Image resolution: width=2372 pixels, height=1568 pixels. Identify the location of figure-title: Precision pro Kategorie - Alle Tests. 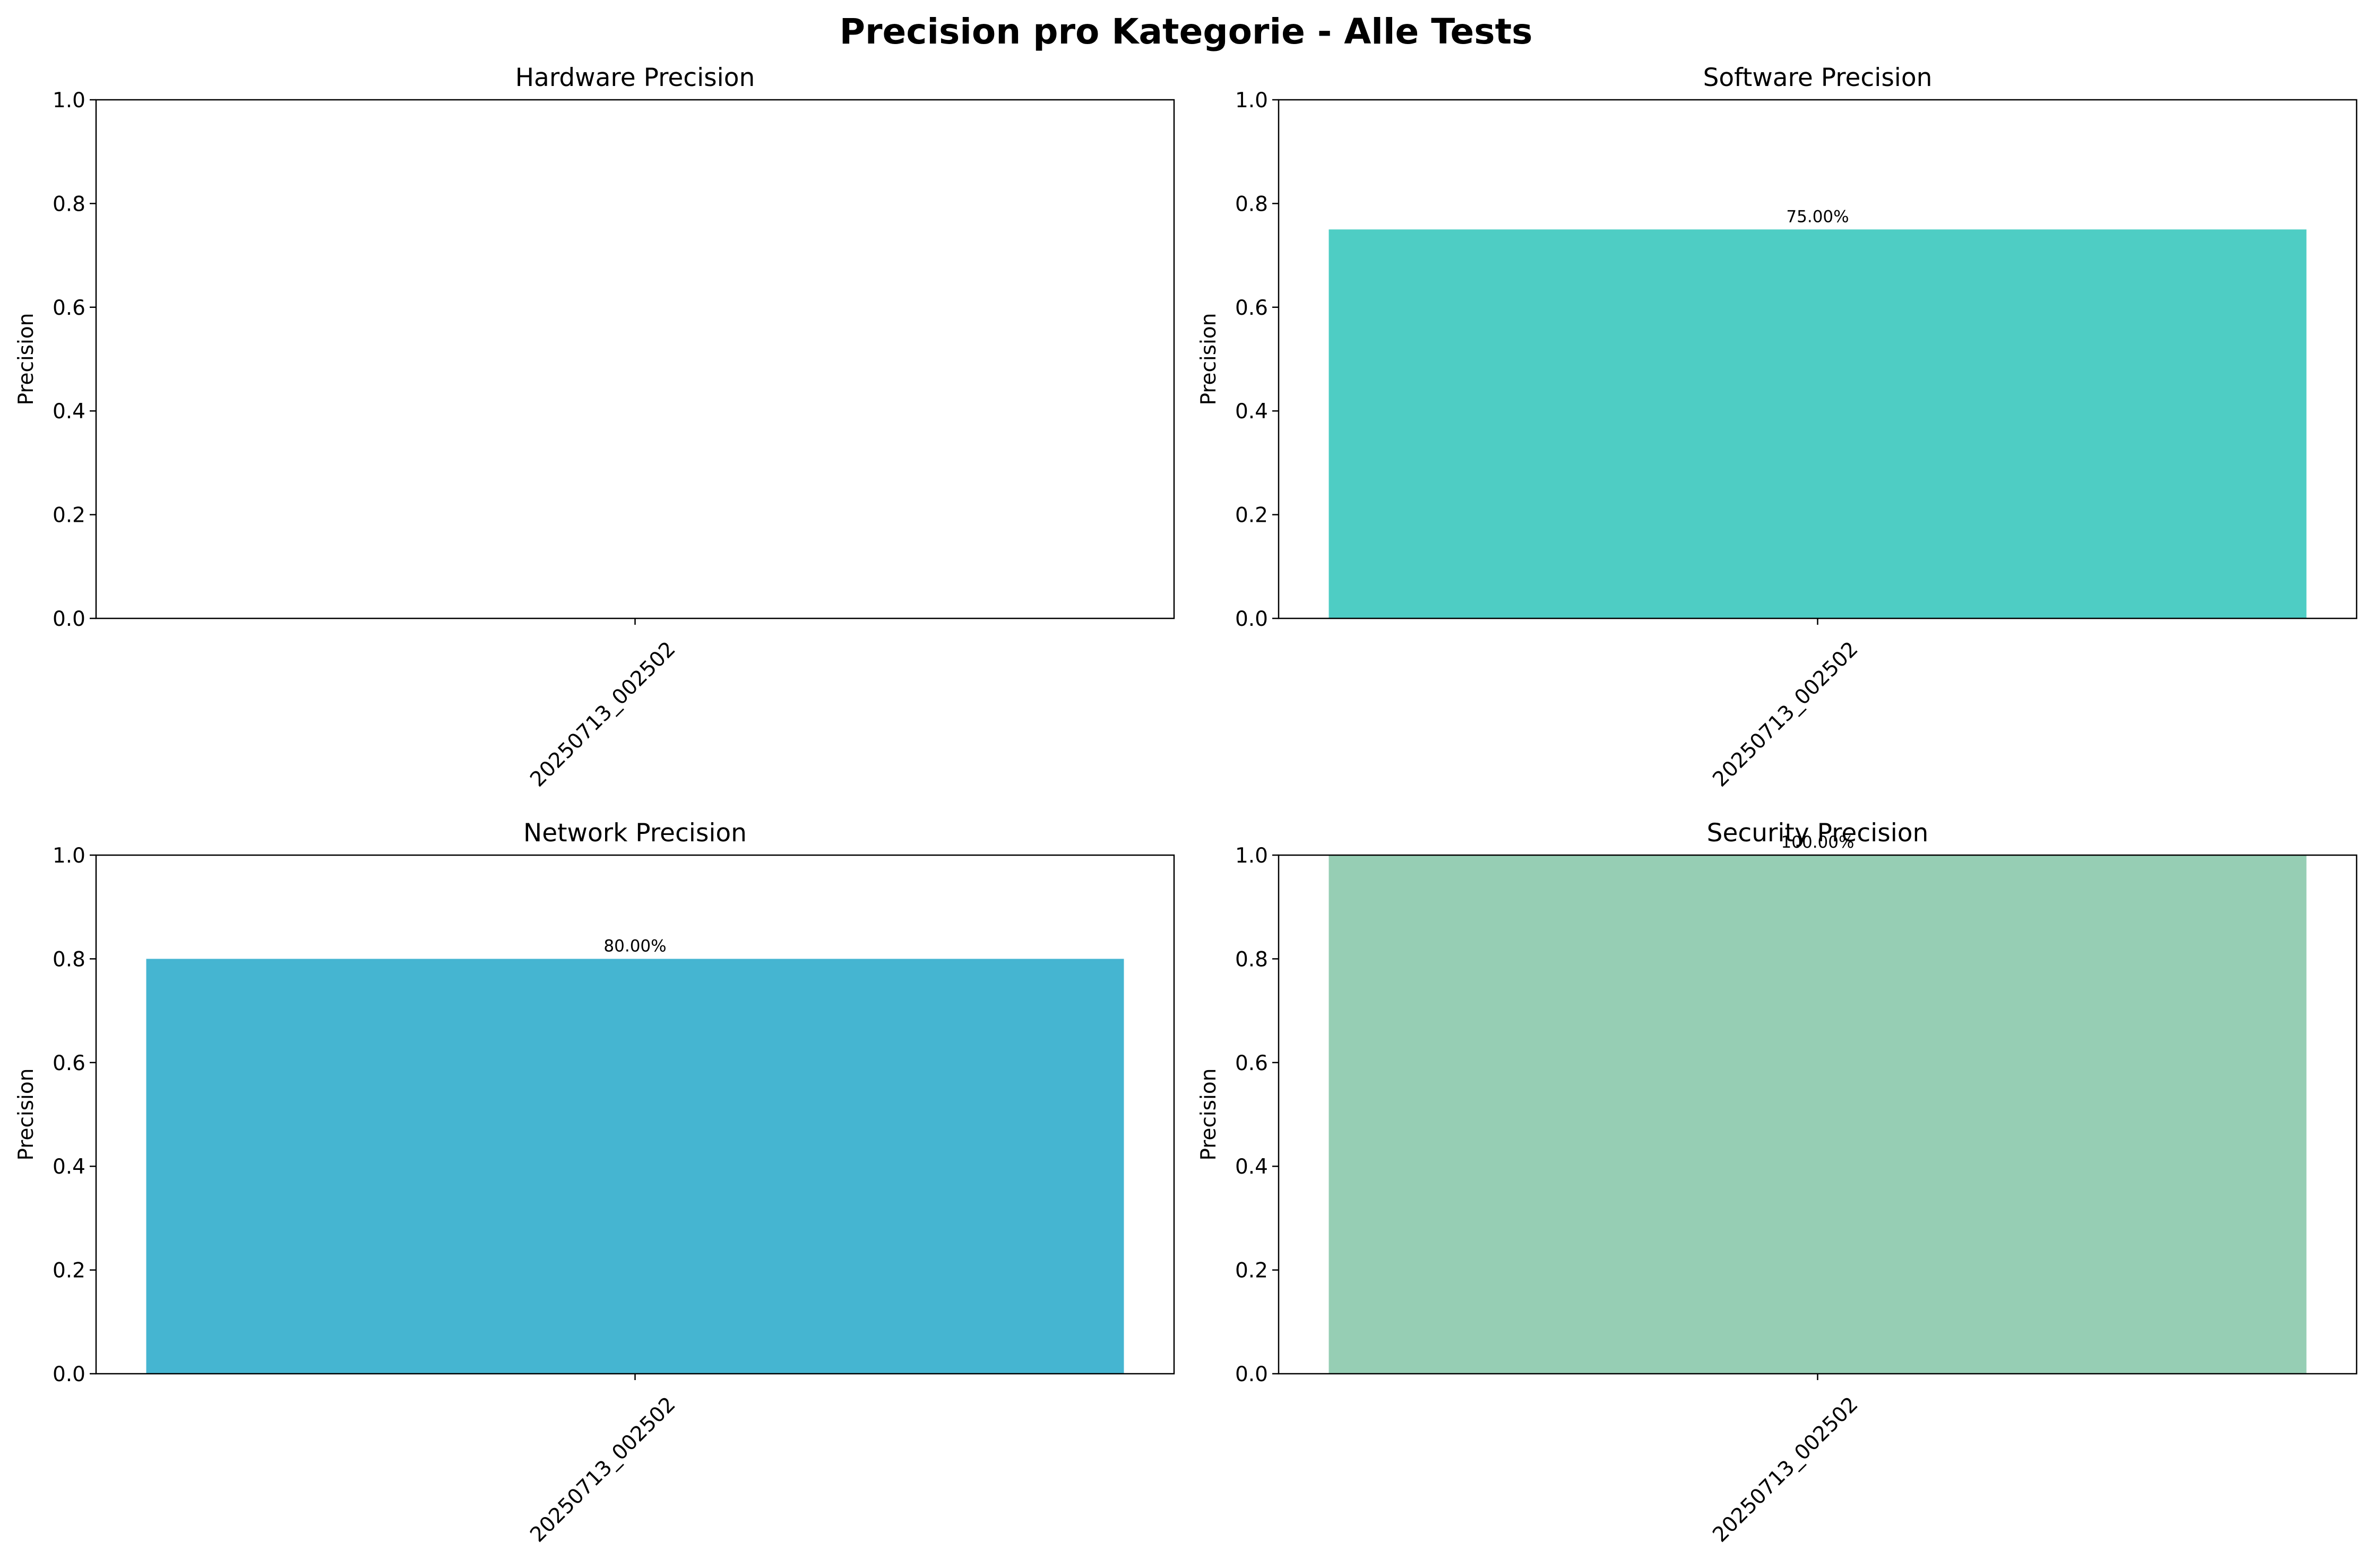
(1186, 32).